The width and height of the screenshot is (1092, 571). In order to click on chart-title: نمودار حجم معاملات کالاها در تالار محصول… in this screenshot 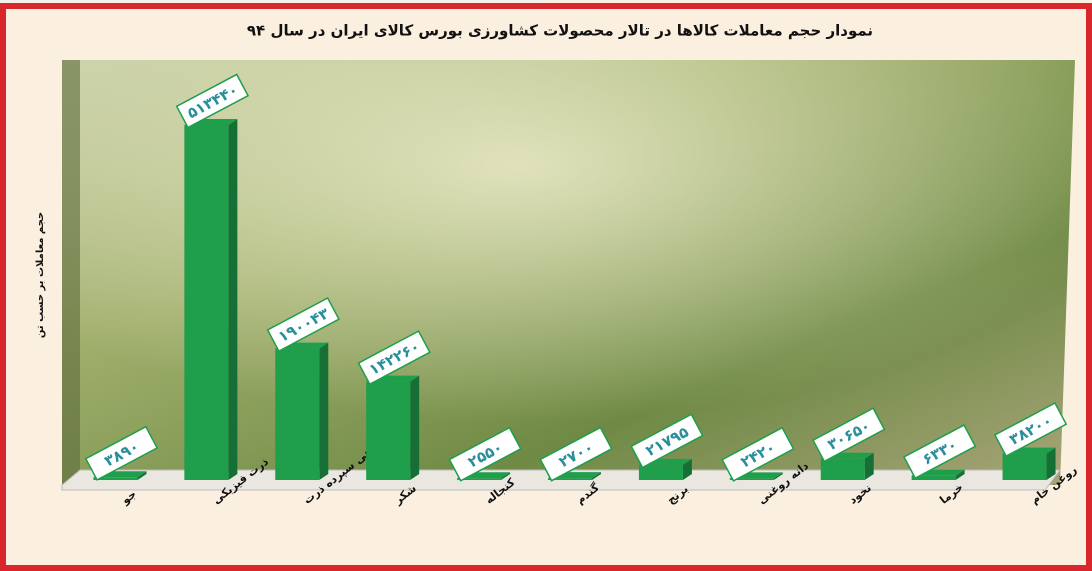, I will do `click(560, 31)`.